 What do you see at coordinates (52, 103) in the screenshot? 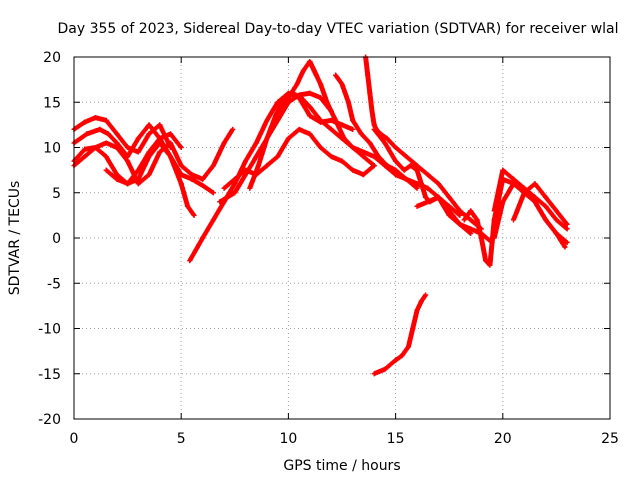
I see `y-tick-label: 15` at bounding box center [52, 103].